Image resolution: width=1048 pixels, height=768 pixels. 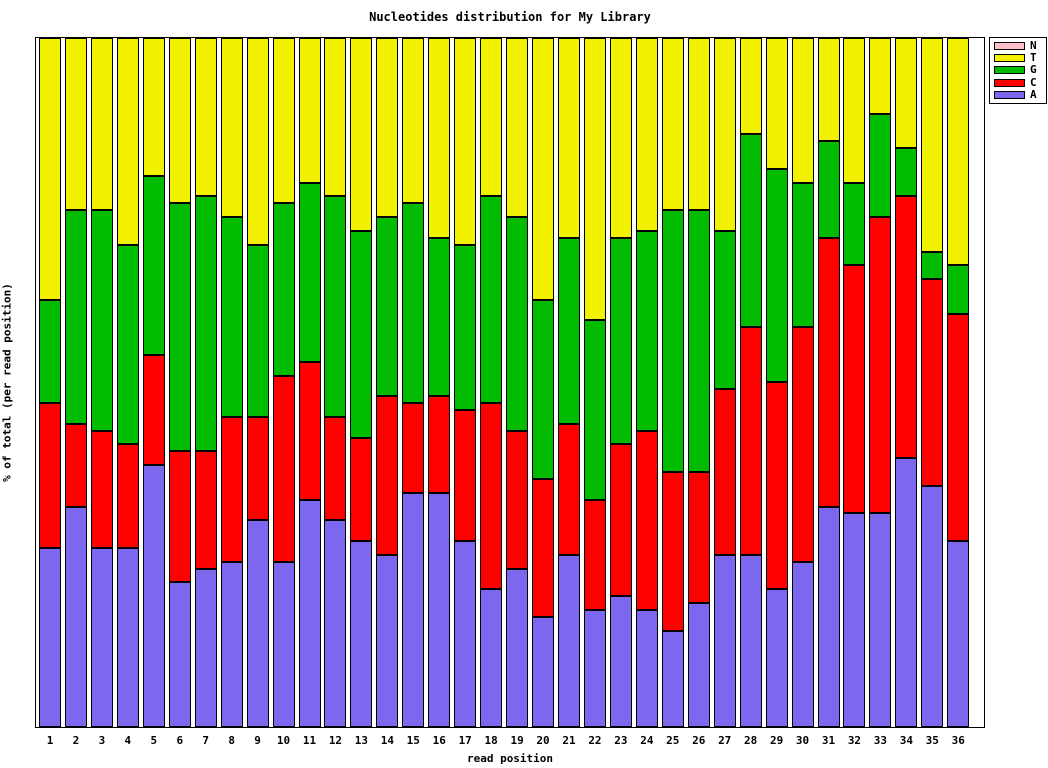 What do you see at coordinates (439, 740) in the screenshot?
I see `x-tick-label-16: 16` at bounding box center [439, 740].